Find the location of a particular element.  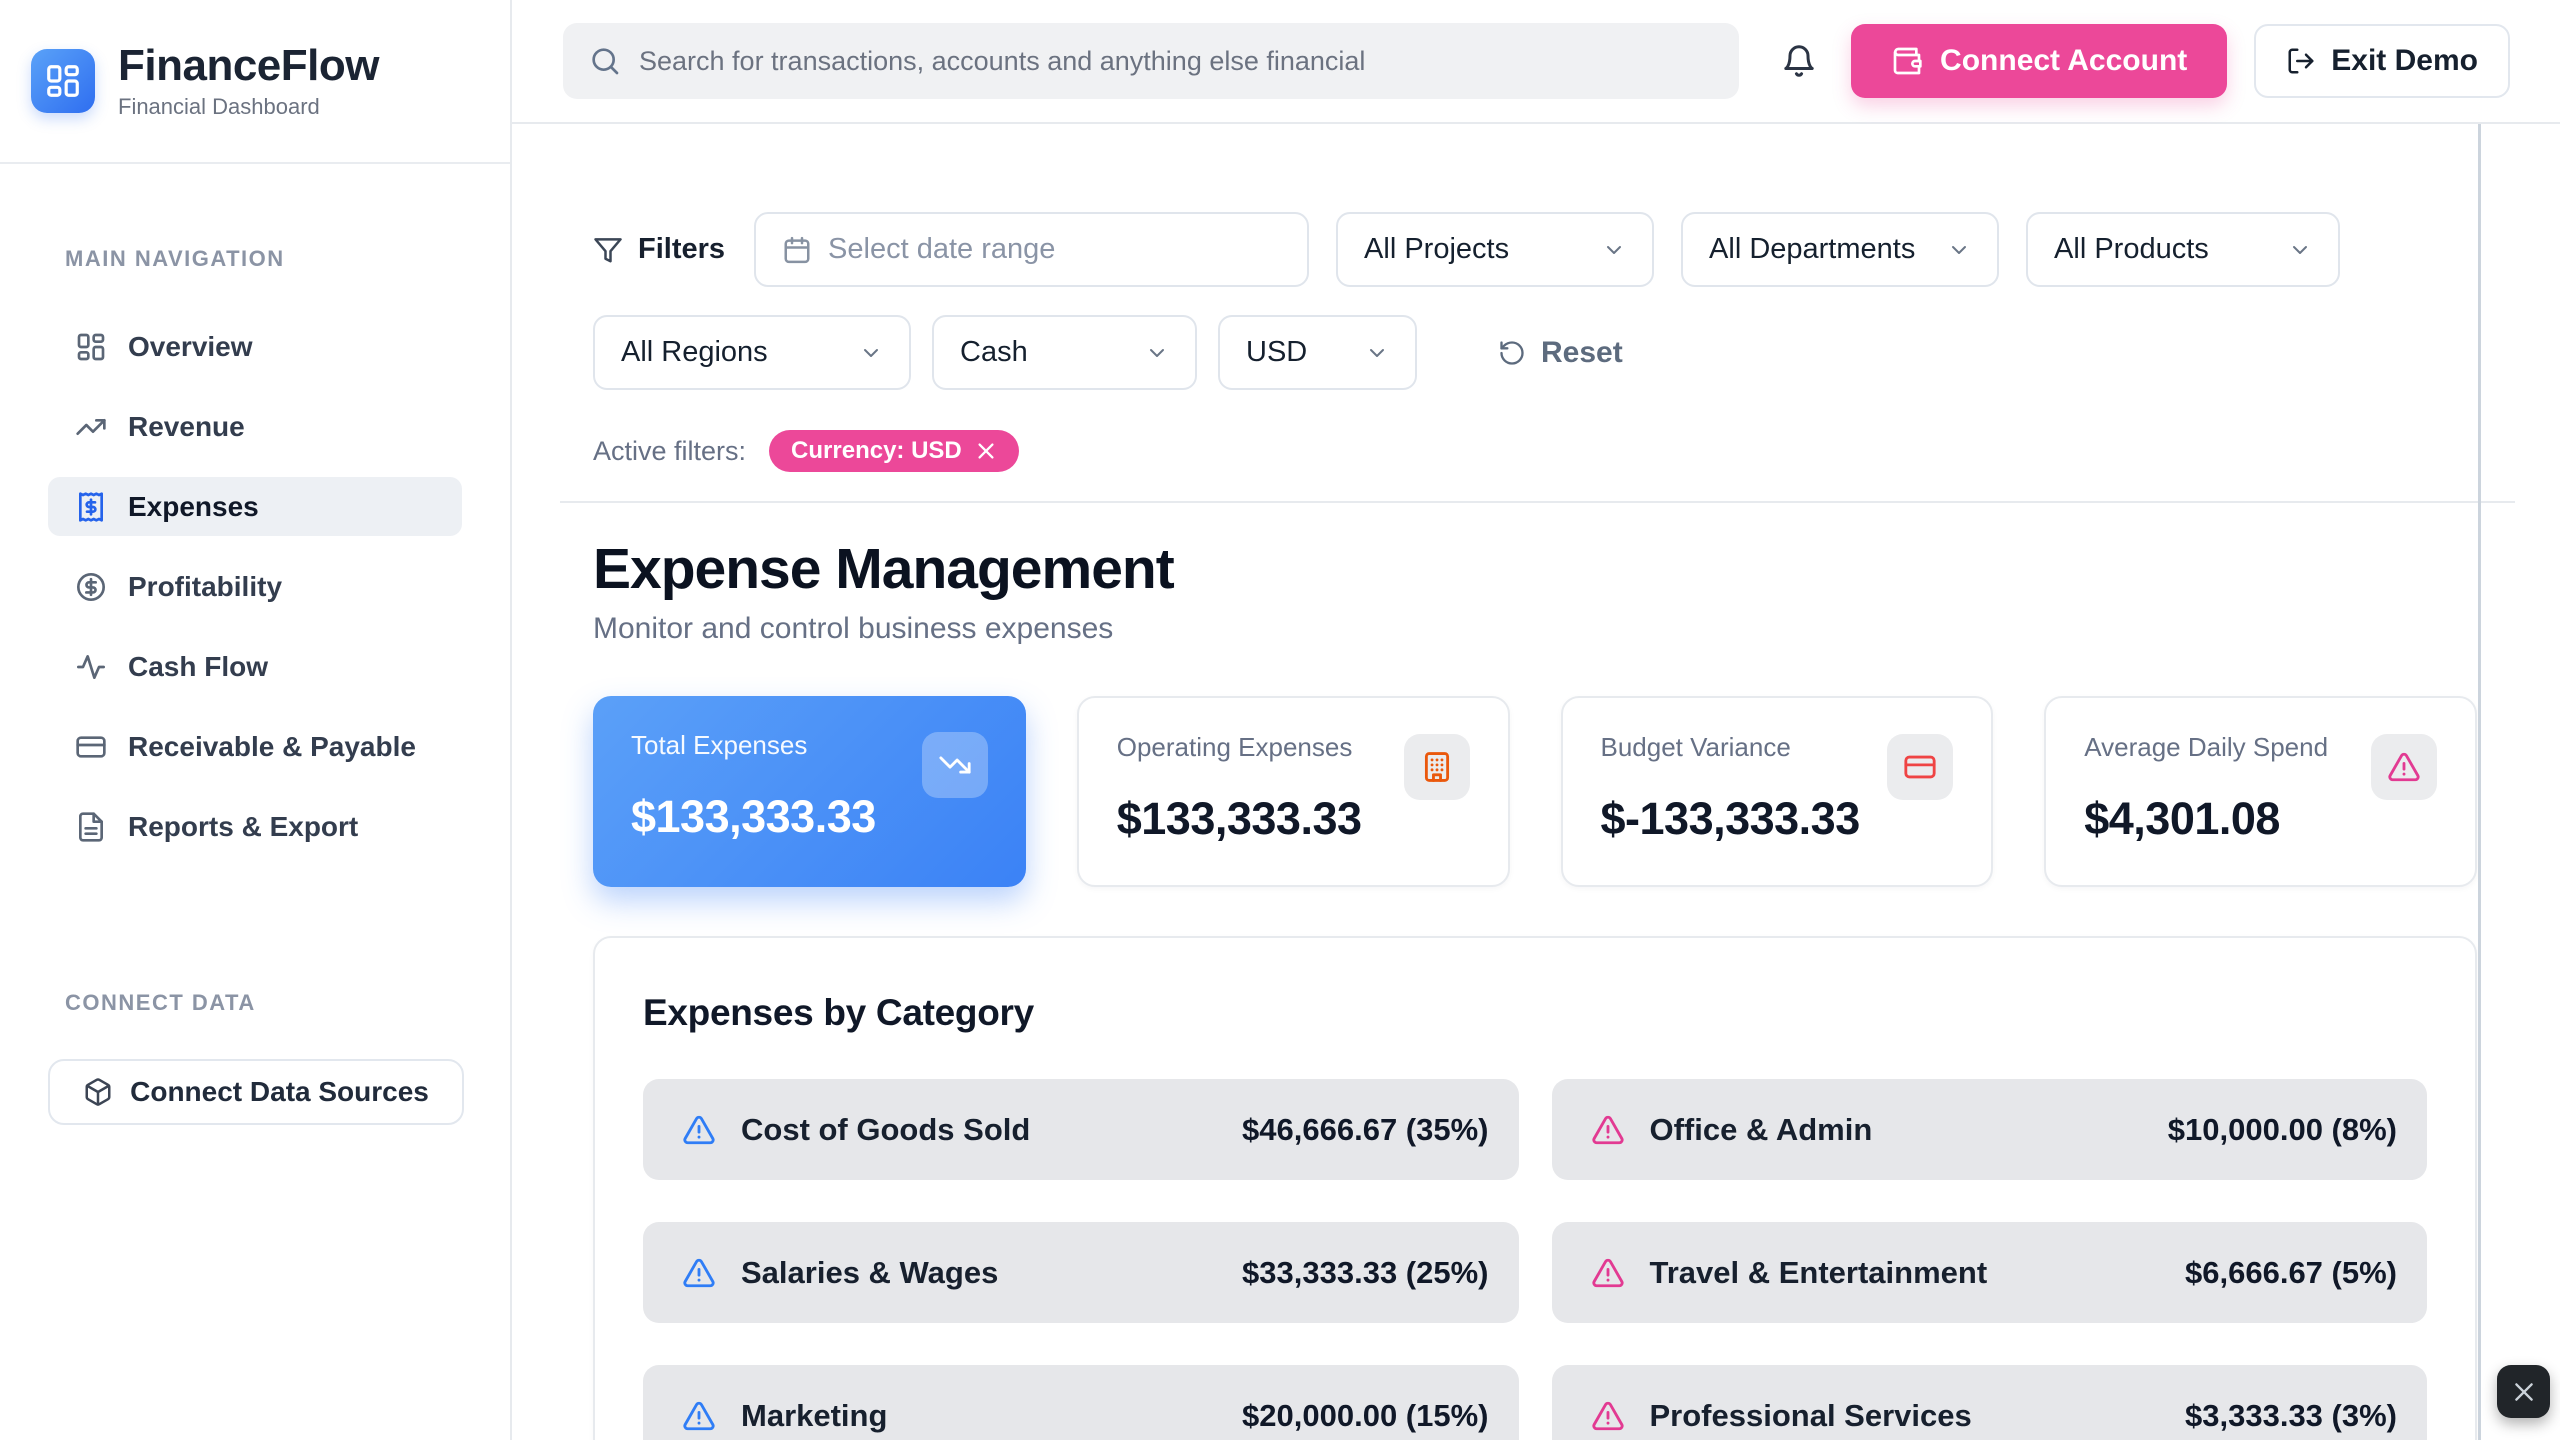

stat-label: Total Expenses is located at coordinates (719, 745).